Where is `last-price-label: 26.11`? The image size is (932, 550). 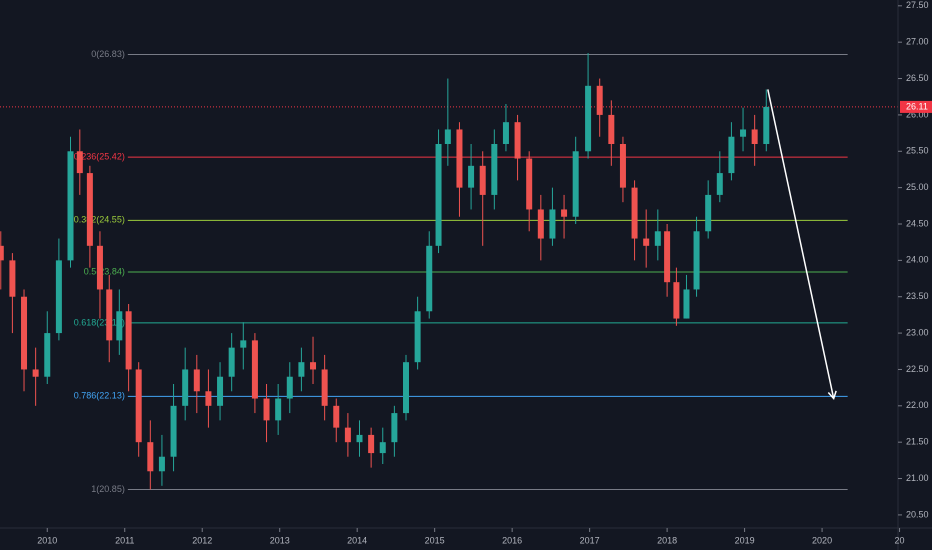
last-price-label: 26.11 is located at coordinates (917, 106).